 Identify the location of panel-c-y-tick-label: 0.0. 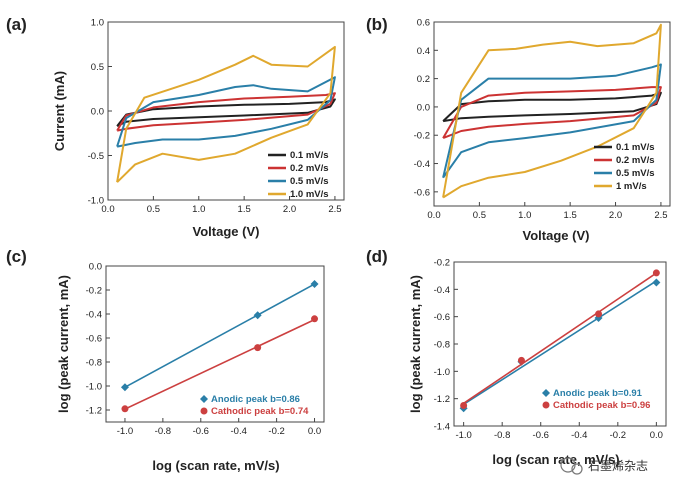
(95, 267).